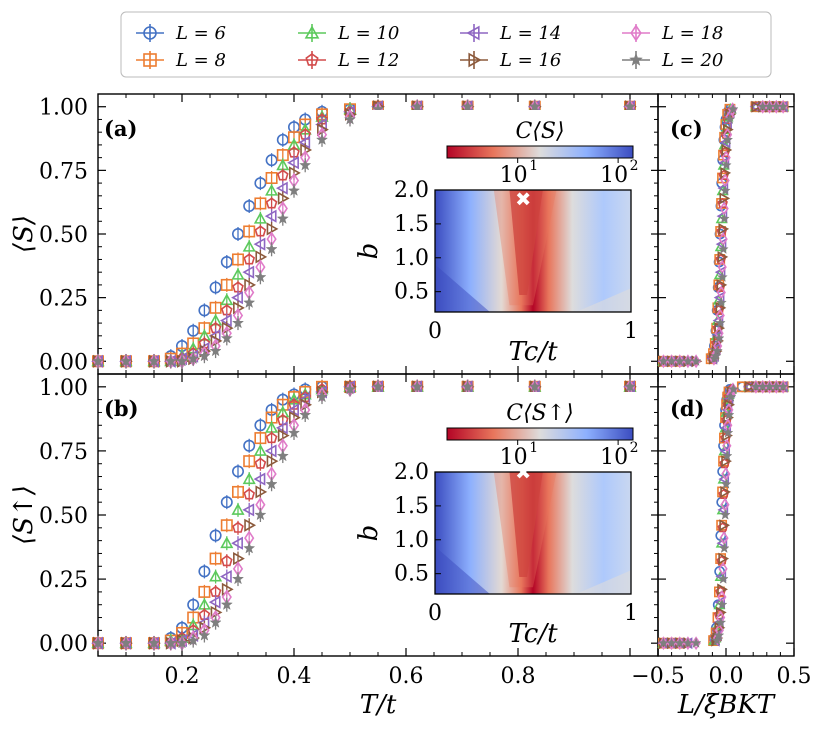 This screenshot has height=733, width=822. Describe the element at coordinates (378, 705) in the screenshot. I see `x-axis-label: T/t` at that location.